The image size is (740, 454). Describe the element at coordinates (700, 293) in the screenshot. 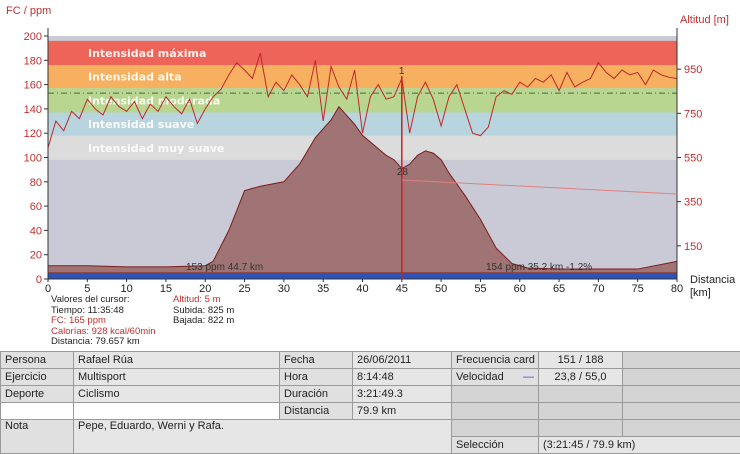

I see `x-axis-title-line2: [km]` at that location.